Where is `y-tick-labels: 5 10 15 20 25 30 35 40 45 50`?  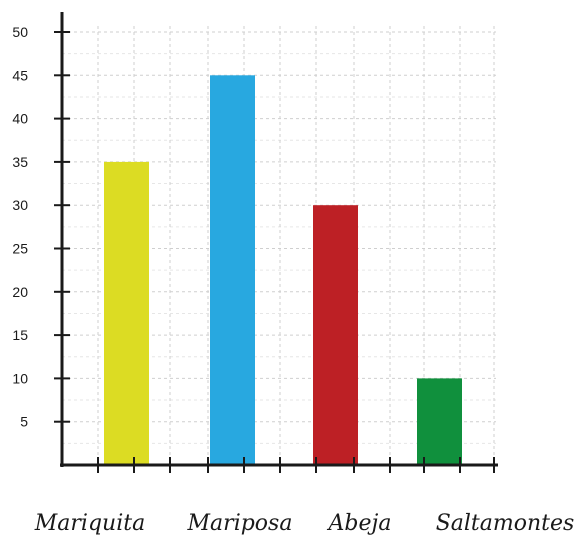
y-tick-labels: 5 10 15 20 25 30 35 40 45 50 is located at coordinates (20, 227).